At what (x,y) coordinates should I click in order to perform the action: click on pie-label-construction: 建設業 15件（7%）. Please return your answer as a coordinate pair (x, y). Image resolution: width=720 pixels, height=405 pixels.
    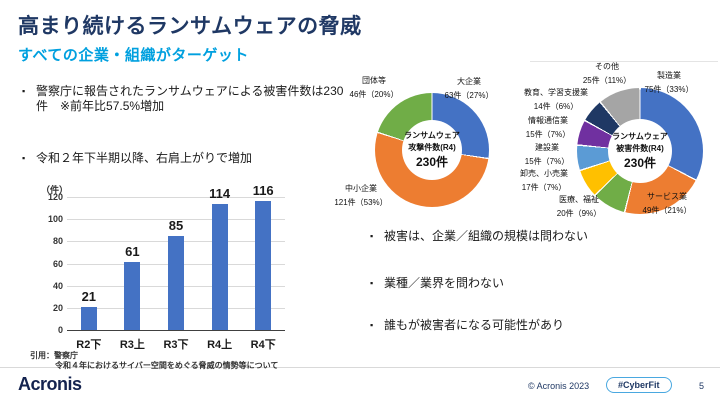
    Looking at the image, I should click on (547, 154).